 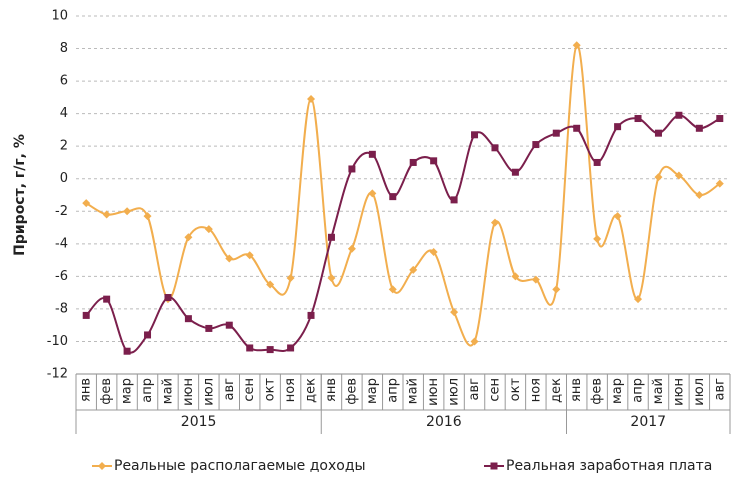 I want to click on y-tick-label: 0, so click(x=64, y=178).